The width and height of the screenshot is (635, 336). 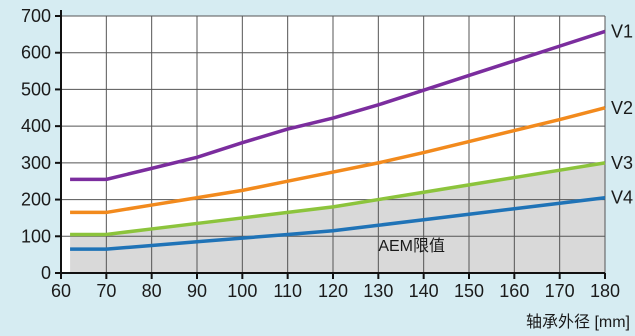 I want to click on x-tick-label-150: 150, so click(x=469, y=291).